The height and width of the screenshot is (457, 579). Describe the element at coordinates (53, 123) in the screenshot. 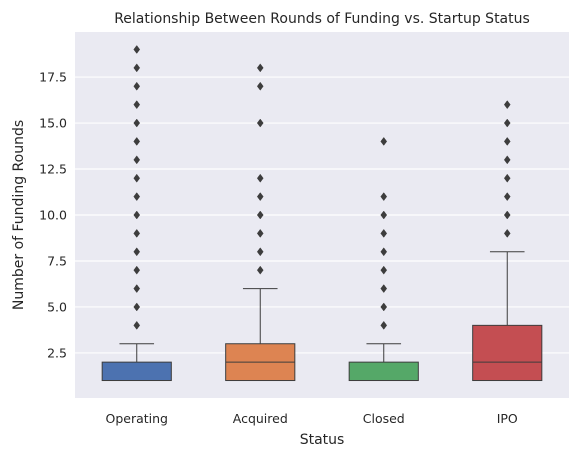

I see `y-tick-label: 15.0` at that location.